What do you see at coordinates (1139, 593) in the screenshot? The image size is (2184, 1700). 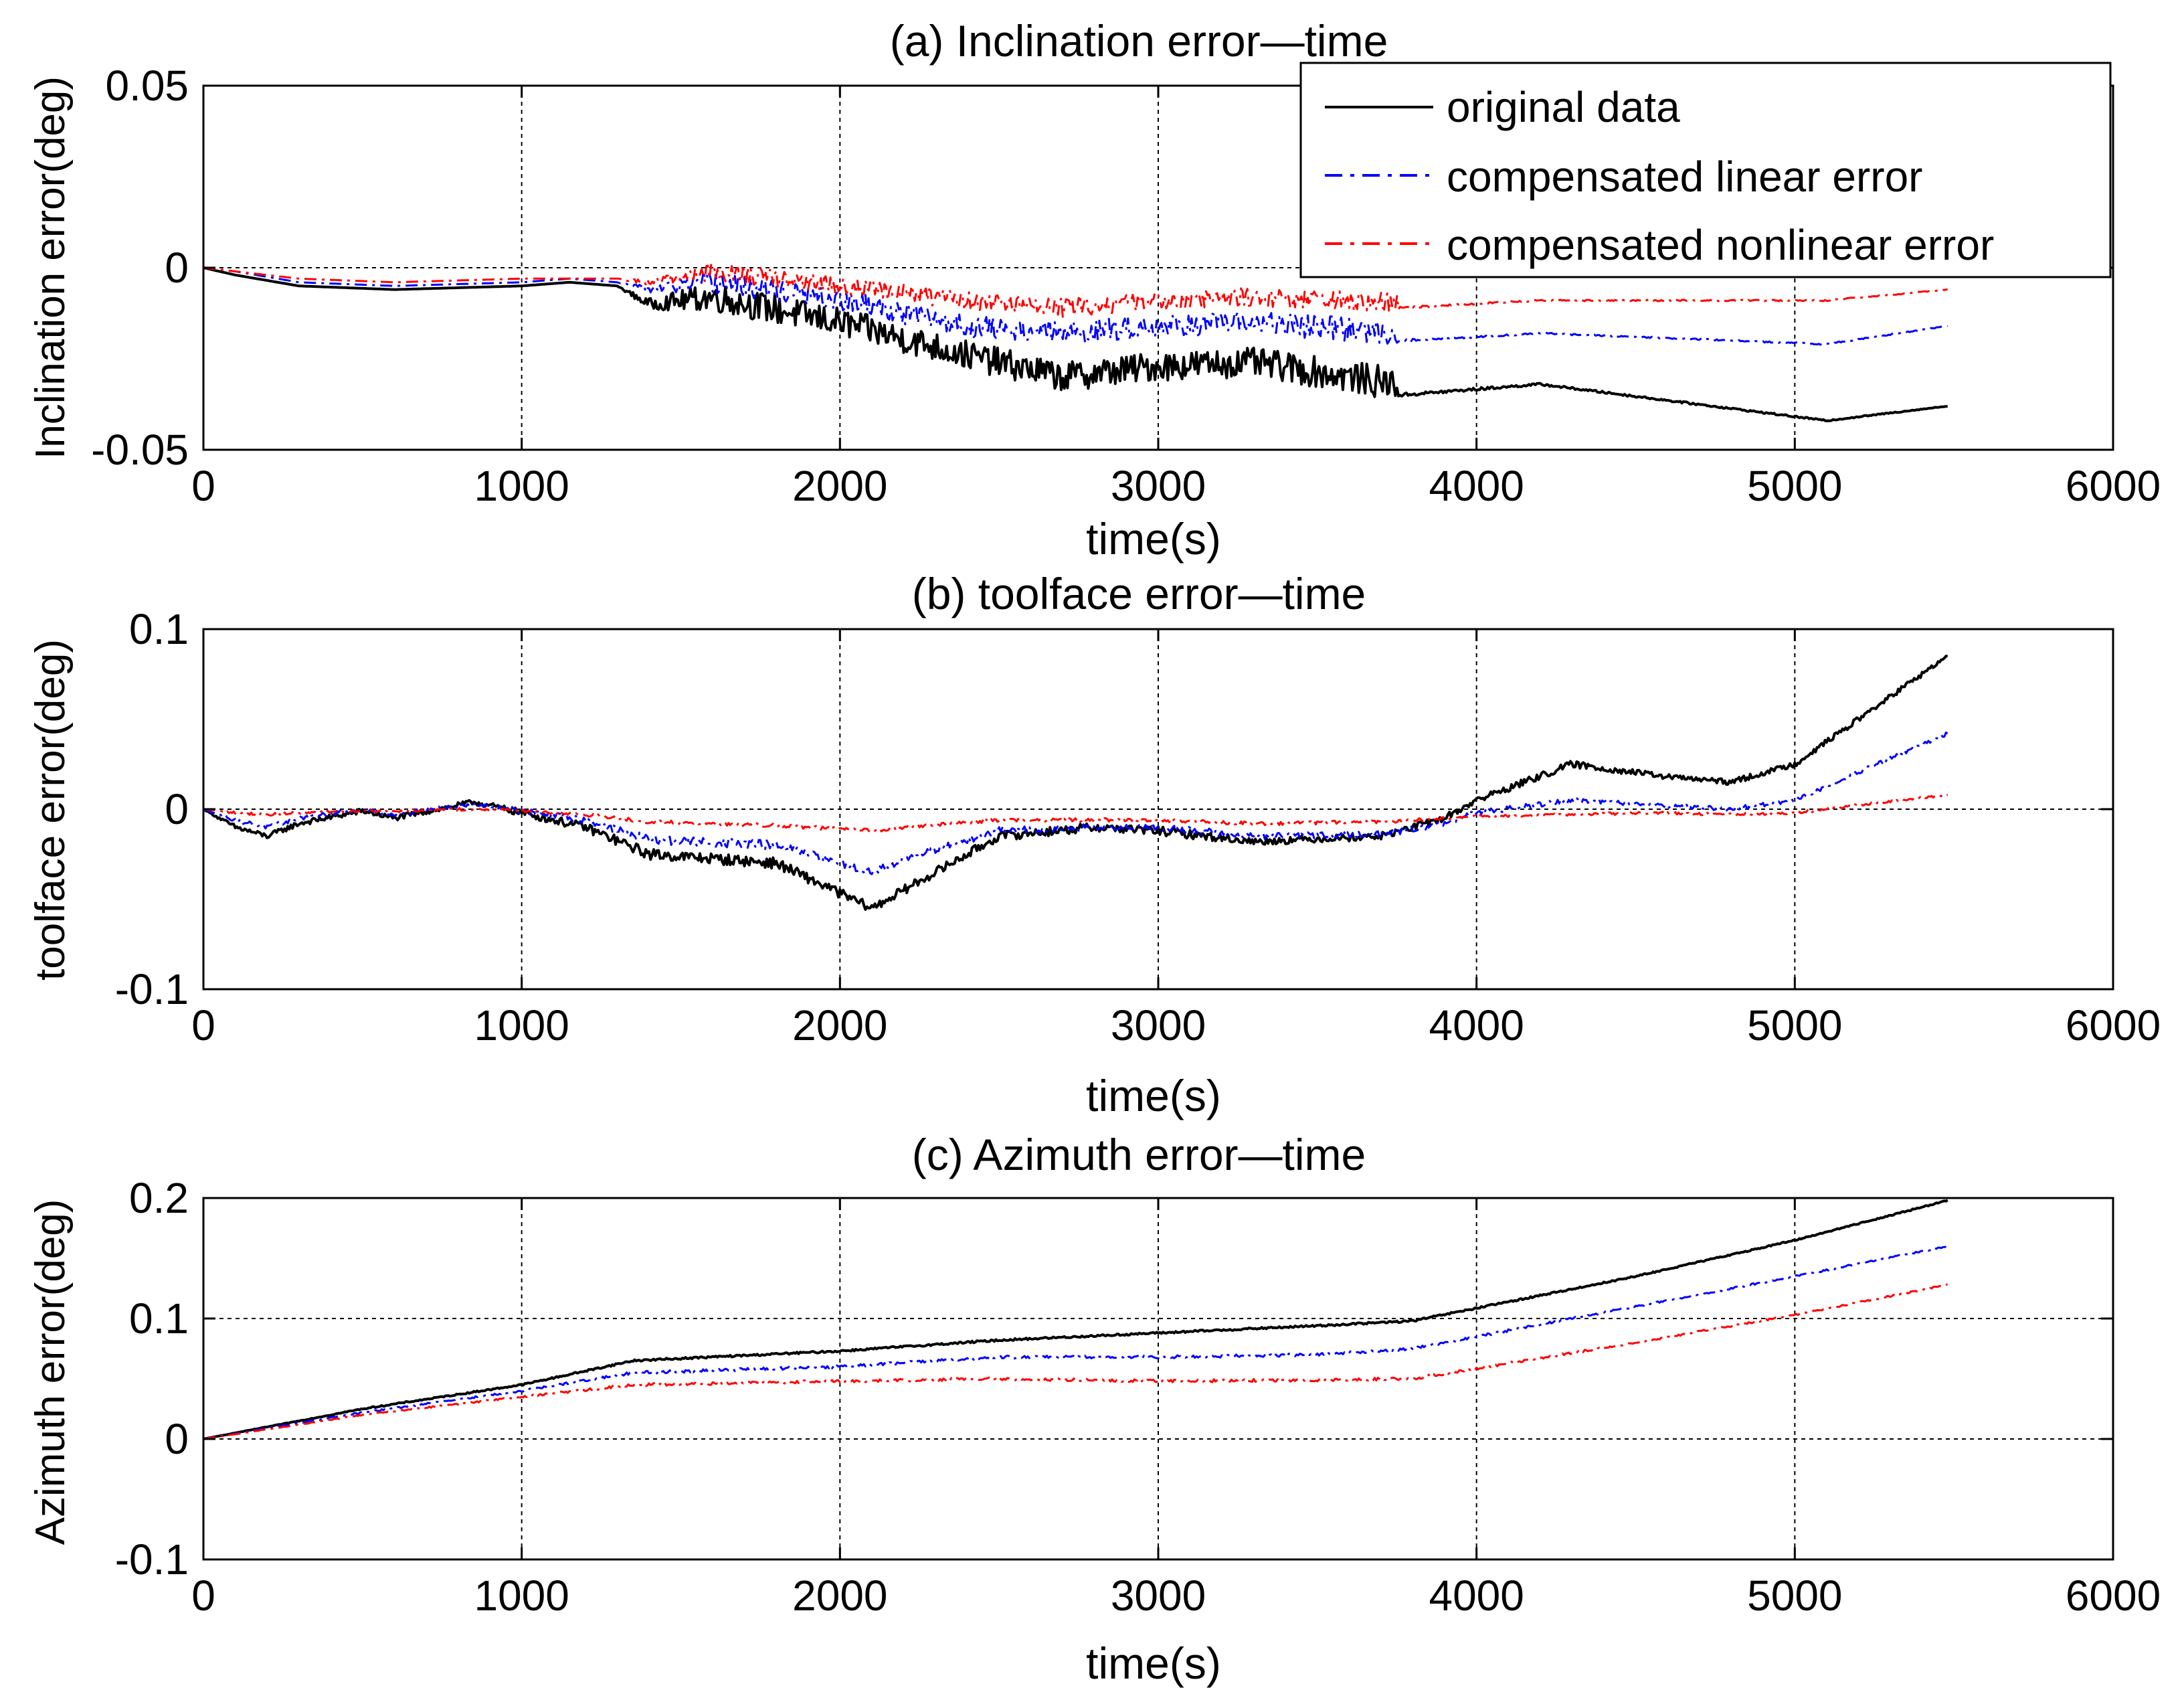 I see `panel-b-title: (b) toolface error—time` at bounding box center [1139, 593].